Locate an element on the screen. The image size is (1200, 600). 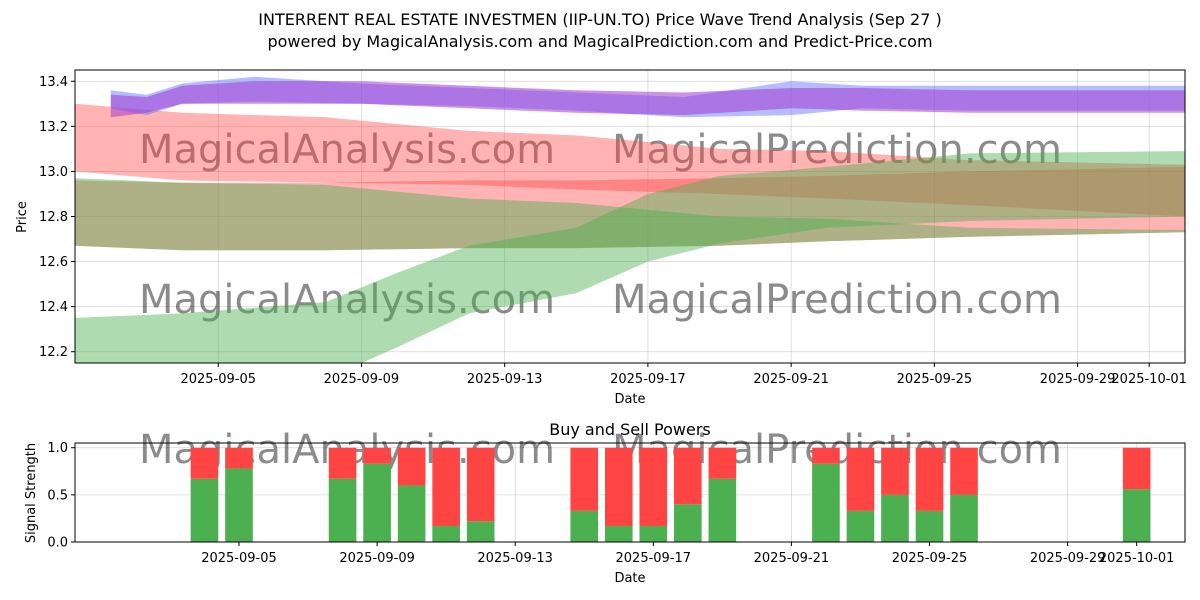
buy-sell-y-ticks: 0.0 0.5 1.0 is located at coordinates (61, 496).